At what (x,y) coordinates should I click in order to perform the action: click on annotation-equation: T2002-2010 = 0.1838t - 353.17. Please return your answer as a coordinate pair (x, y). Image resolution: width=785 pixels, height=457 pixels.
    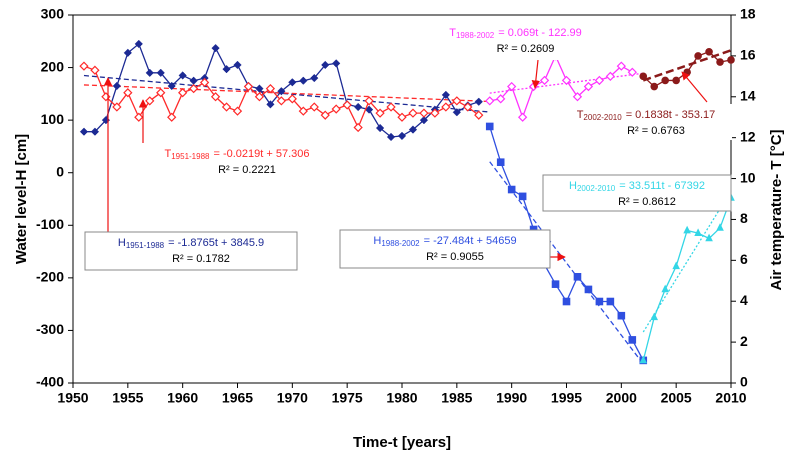
    Looking at the image, I should click on (646, 115).